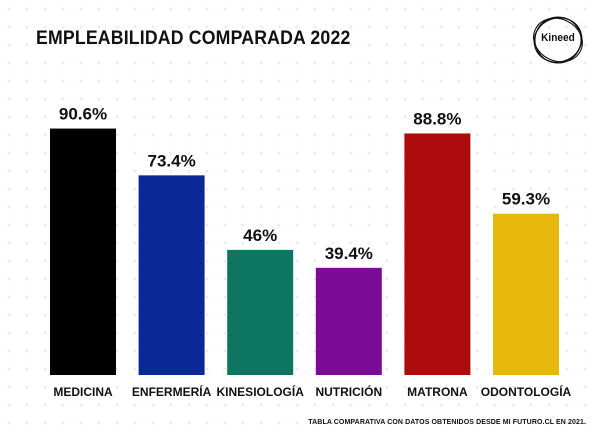 The width and height of the screenshot is (600, 434). Describe the element at coordinates (171, 275) in the screenshot. I see `bar-enfermeria` at that location.